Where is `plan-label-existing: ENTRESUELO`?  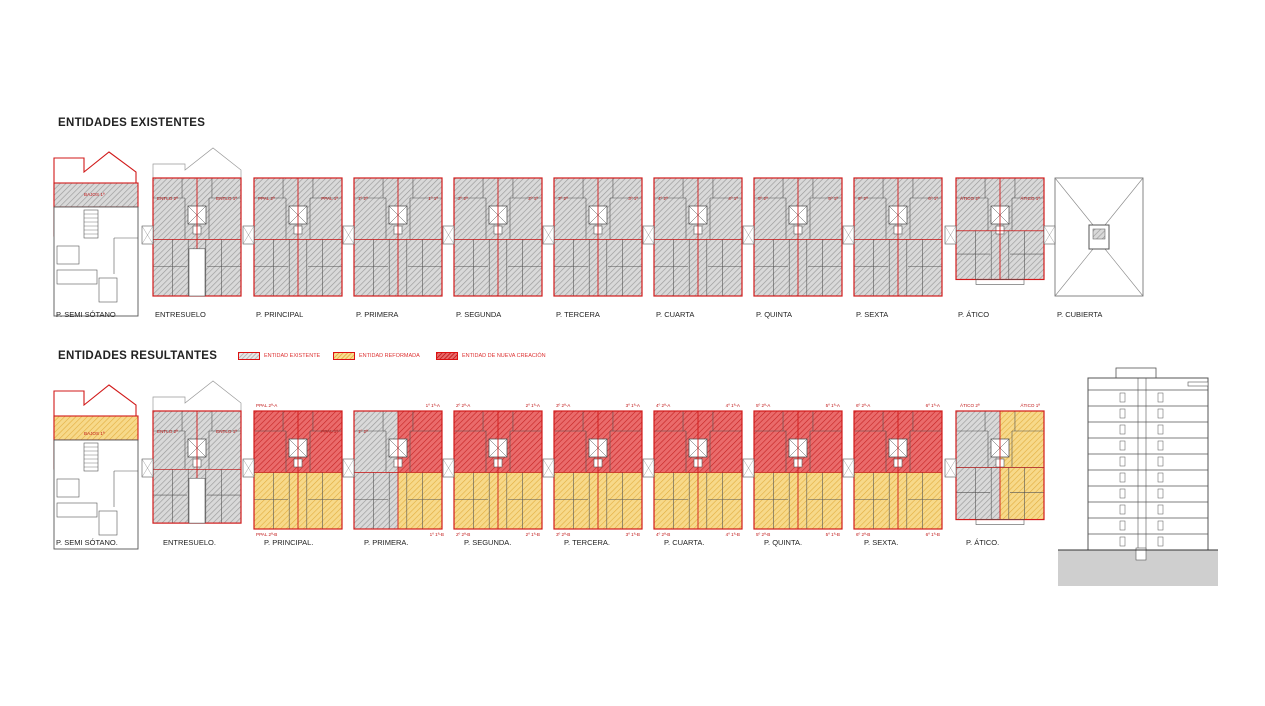 plan-label-existing: ENTRESUELO is located at coordinates (180, 314).